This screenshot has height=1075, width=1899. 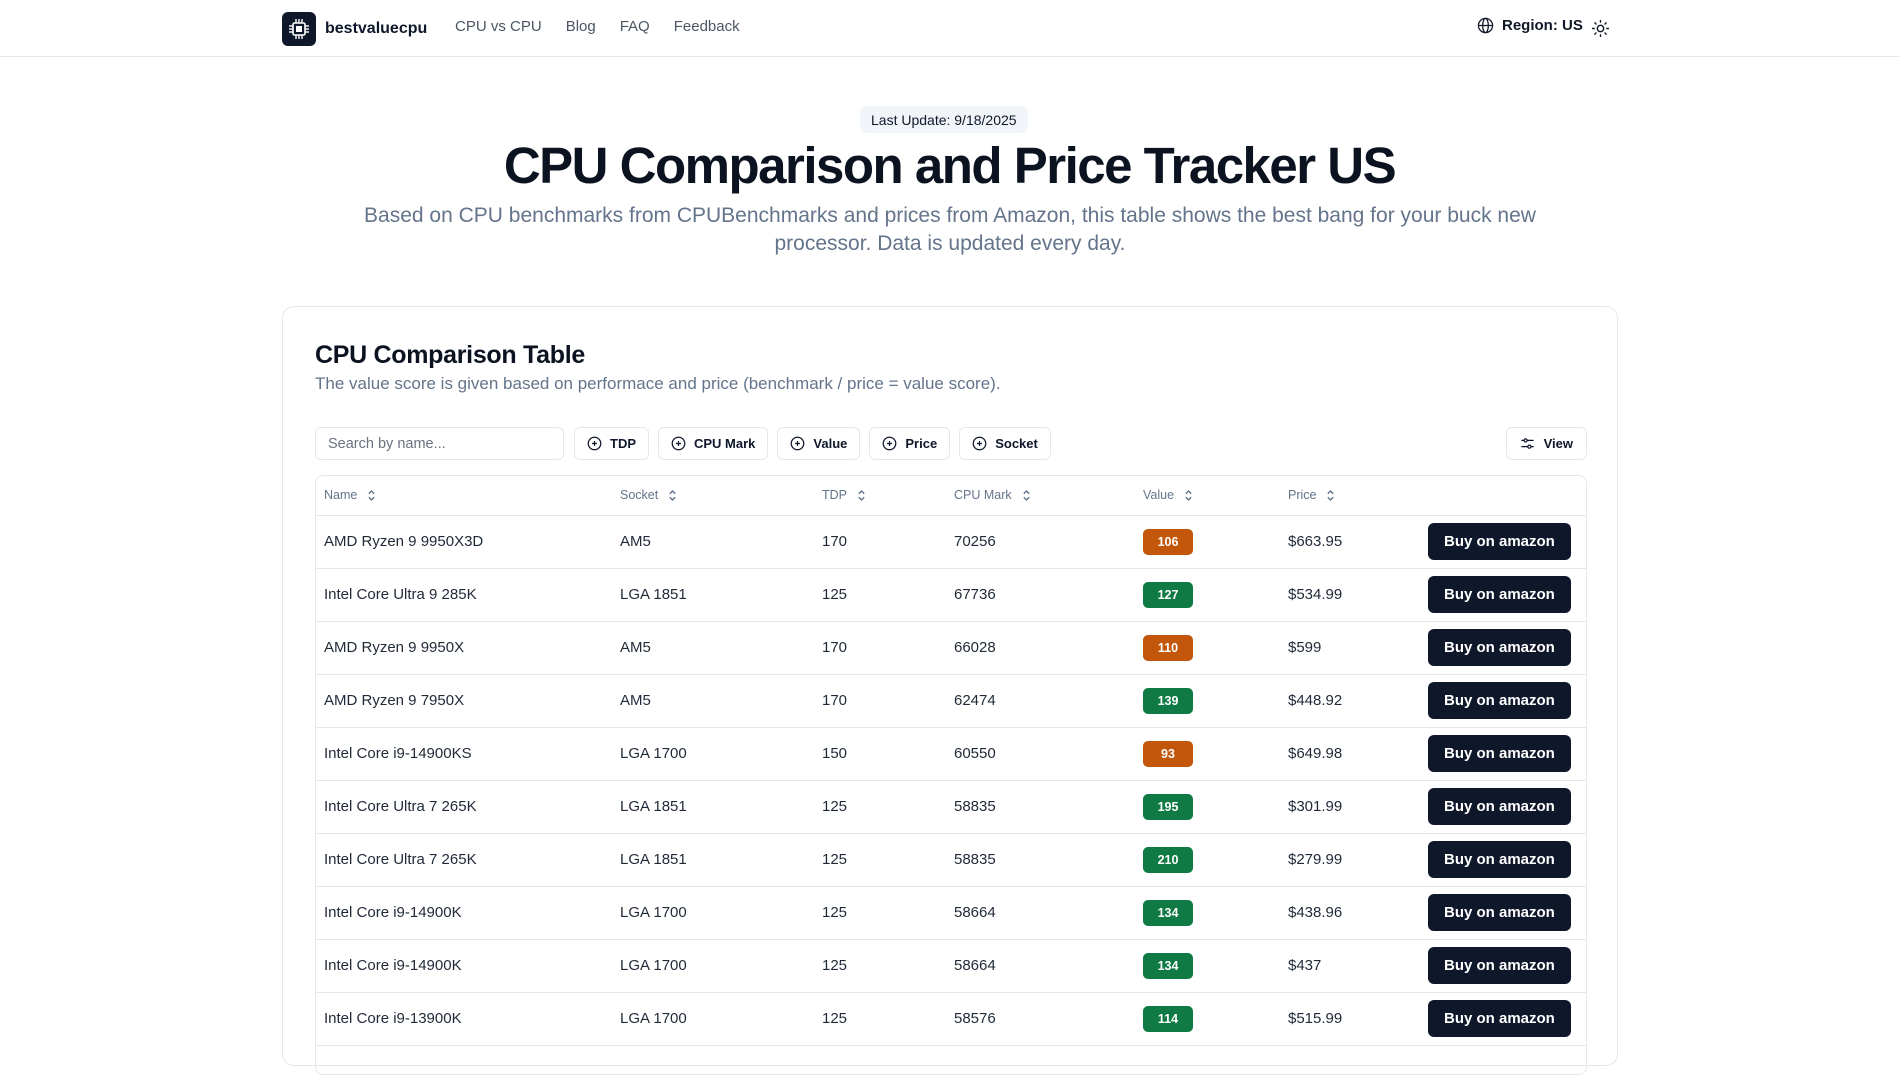 What do you see at coordinates (706, 26) in the screenshot?
I see `nav-feedback: Feedback` at bounding box center [706, 26].